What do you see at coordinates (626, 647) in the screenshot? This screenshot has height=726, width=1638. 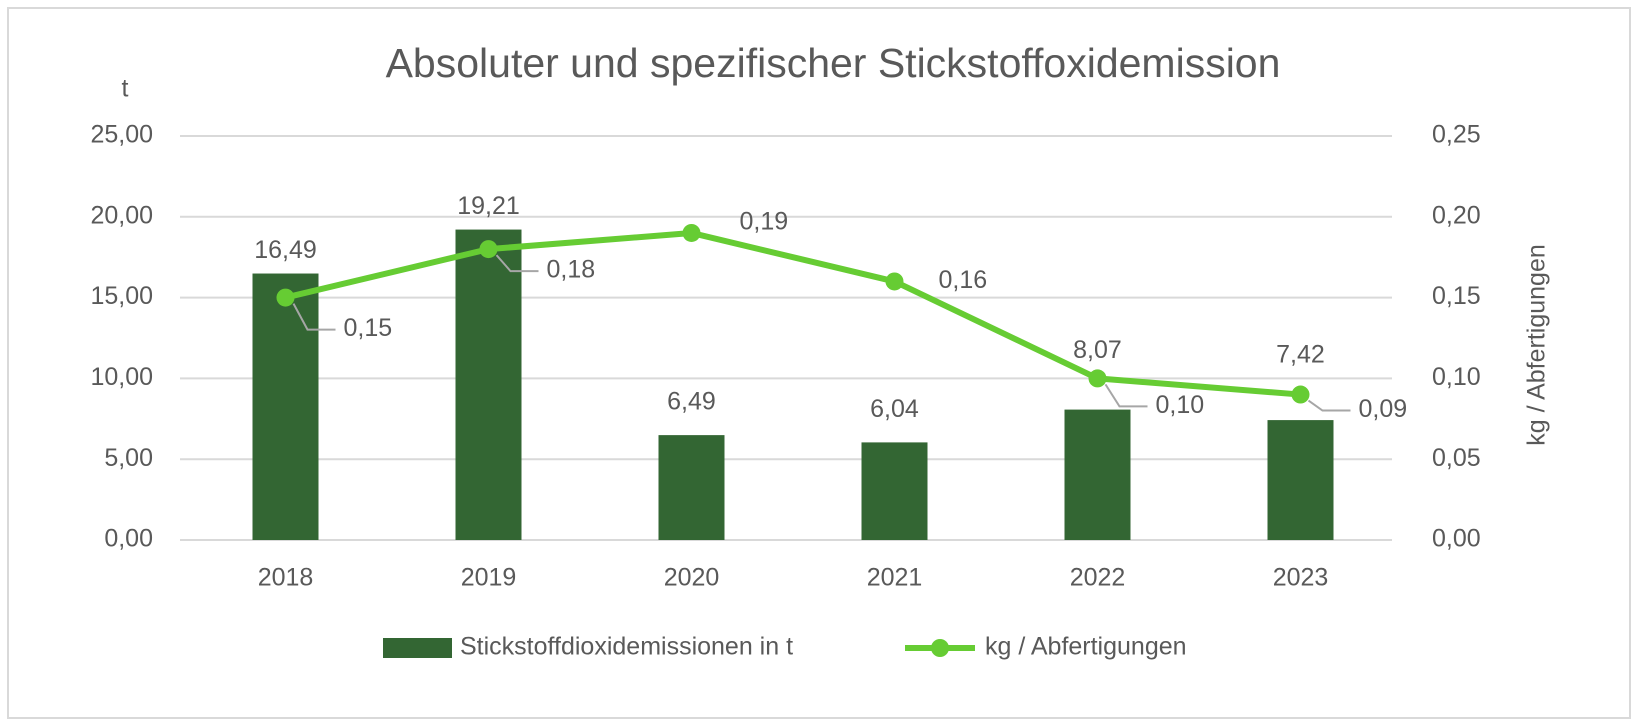 I see `legend-label: Stickstoffdioxidemissionen in t` at bounding box center [626, 647].